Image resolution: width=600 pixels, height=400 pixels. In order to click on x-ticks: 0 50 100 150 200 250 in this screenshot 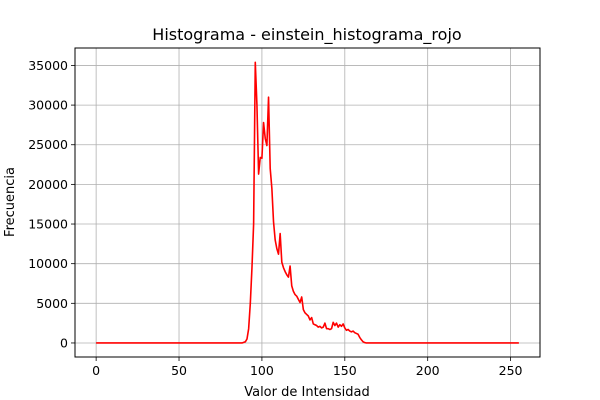, I will do `click(307, 367)`.